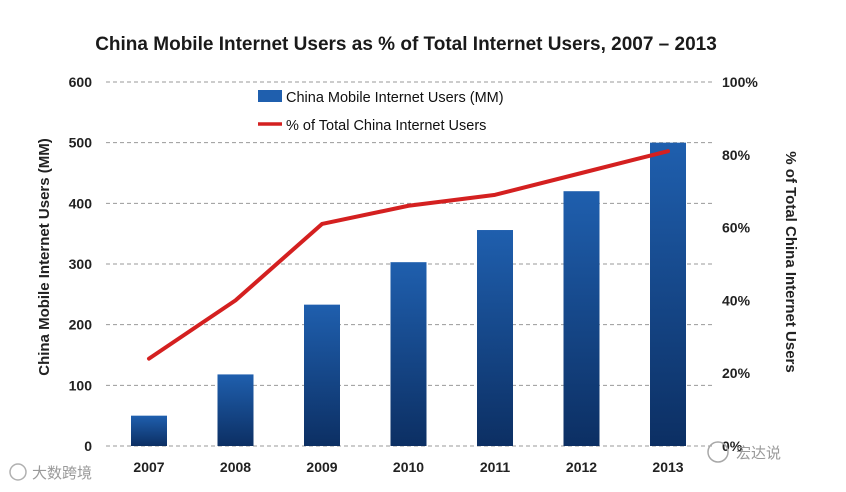  Describe the element at coordinates (736, 300) in the screenshot. I see `y2-tick-label: 40%` at that location.